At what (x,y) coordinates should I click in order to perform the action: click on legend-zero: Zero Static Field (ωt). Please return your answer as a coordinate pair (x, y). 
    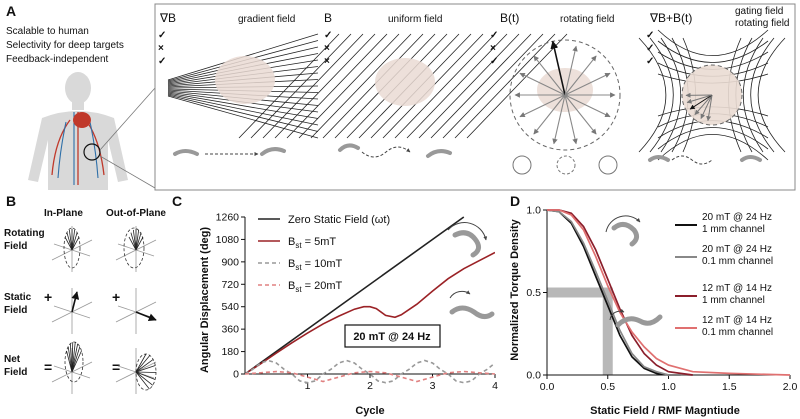
    Looking at the image, I should click on (339, 220).